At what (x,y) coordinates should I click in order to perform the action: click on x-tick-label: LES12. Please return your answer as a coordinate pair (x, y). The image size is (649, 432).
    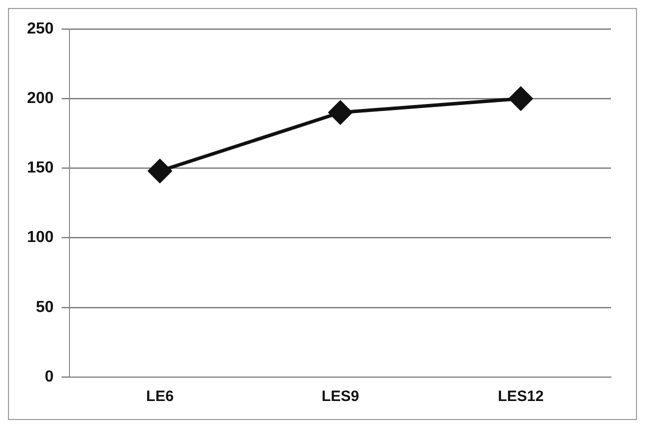
    Looking at the image, I should click on (521, 397).